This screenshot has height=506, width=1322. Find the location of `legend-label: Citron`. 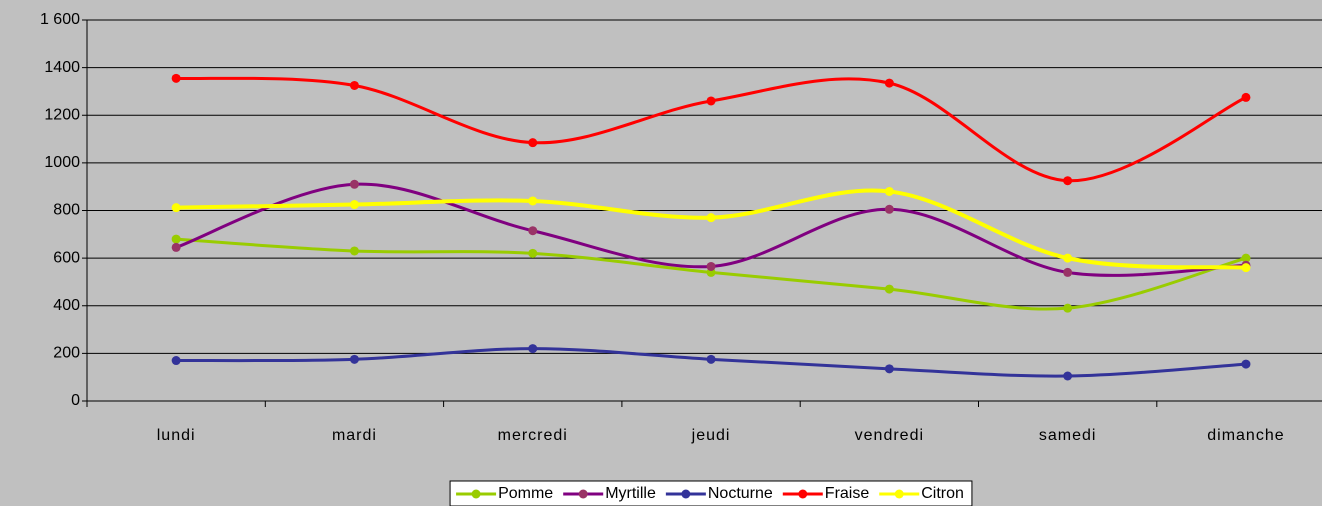

legend-label: Citron is located at coordinates (942, 493).